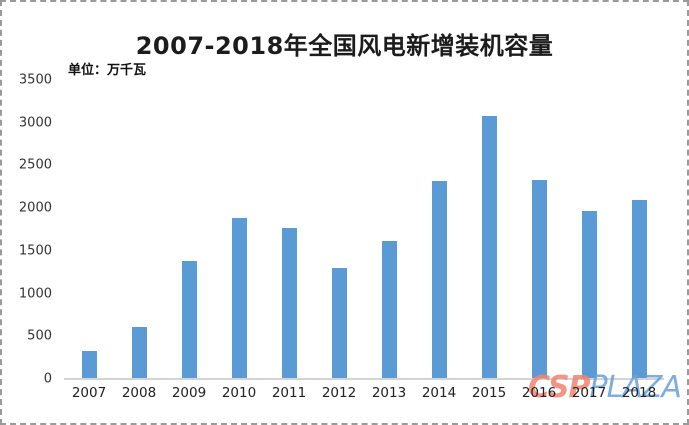 The width and height of the screenshot is (689, 425). Describe the element at coordinates (389, 393) in the screenshot. I see `x-tick-label: 2013` at that location.